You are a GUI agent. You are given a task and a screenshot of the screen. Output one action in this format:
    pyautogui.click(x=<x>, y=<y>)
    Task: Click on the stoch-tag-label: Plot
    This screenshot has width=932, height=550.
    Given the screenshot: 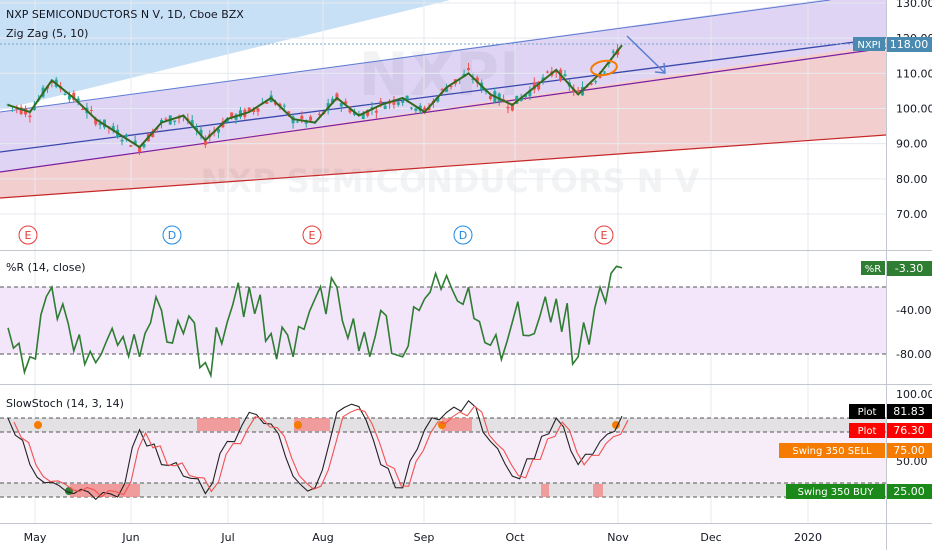 What is the action you would take?
    pyautogui.click(x=867, y=431)
    